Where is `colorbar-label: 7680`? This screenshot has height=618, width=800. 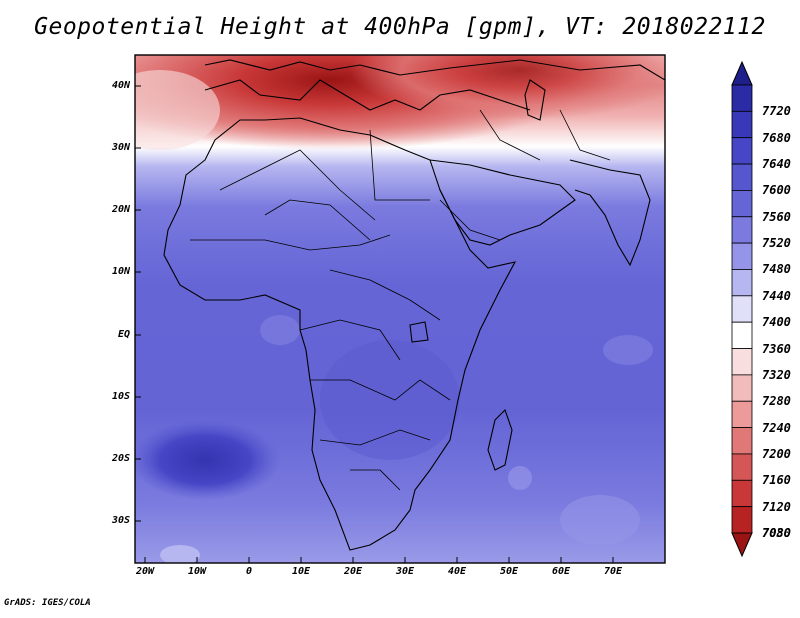
colorbar-label: 7680 is located at coordinates (776, 137).